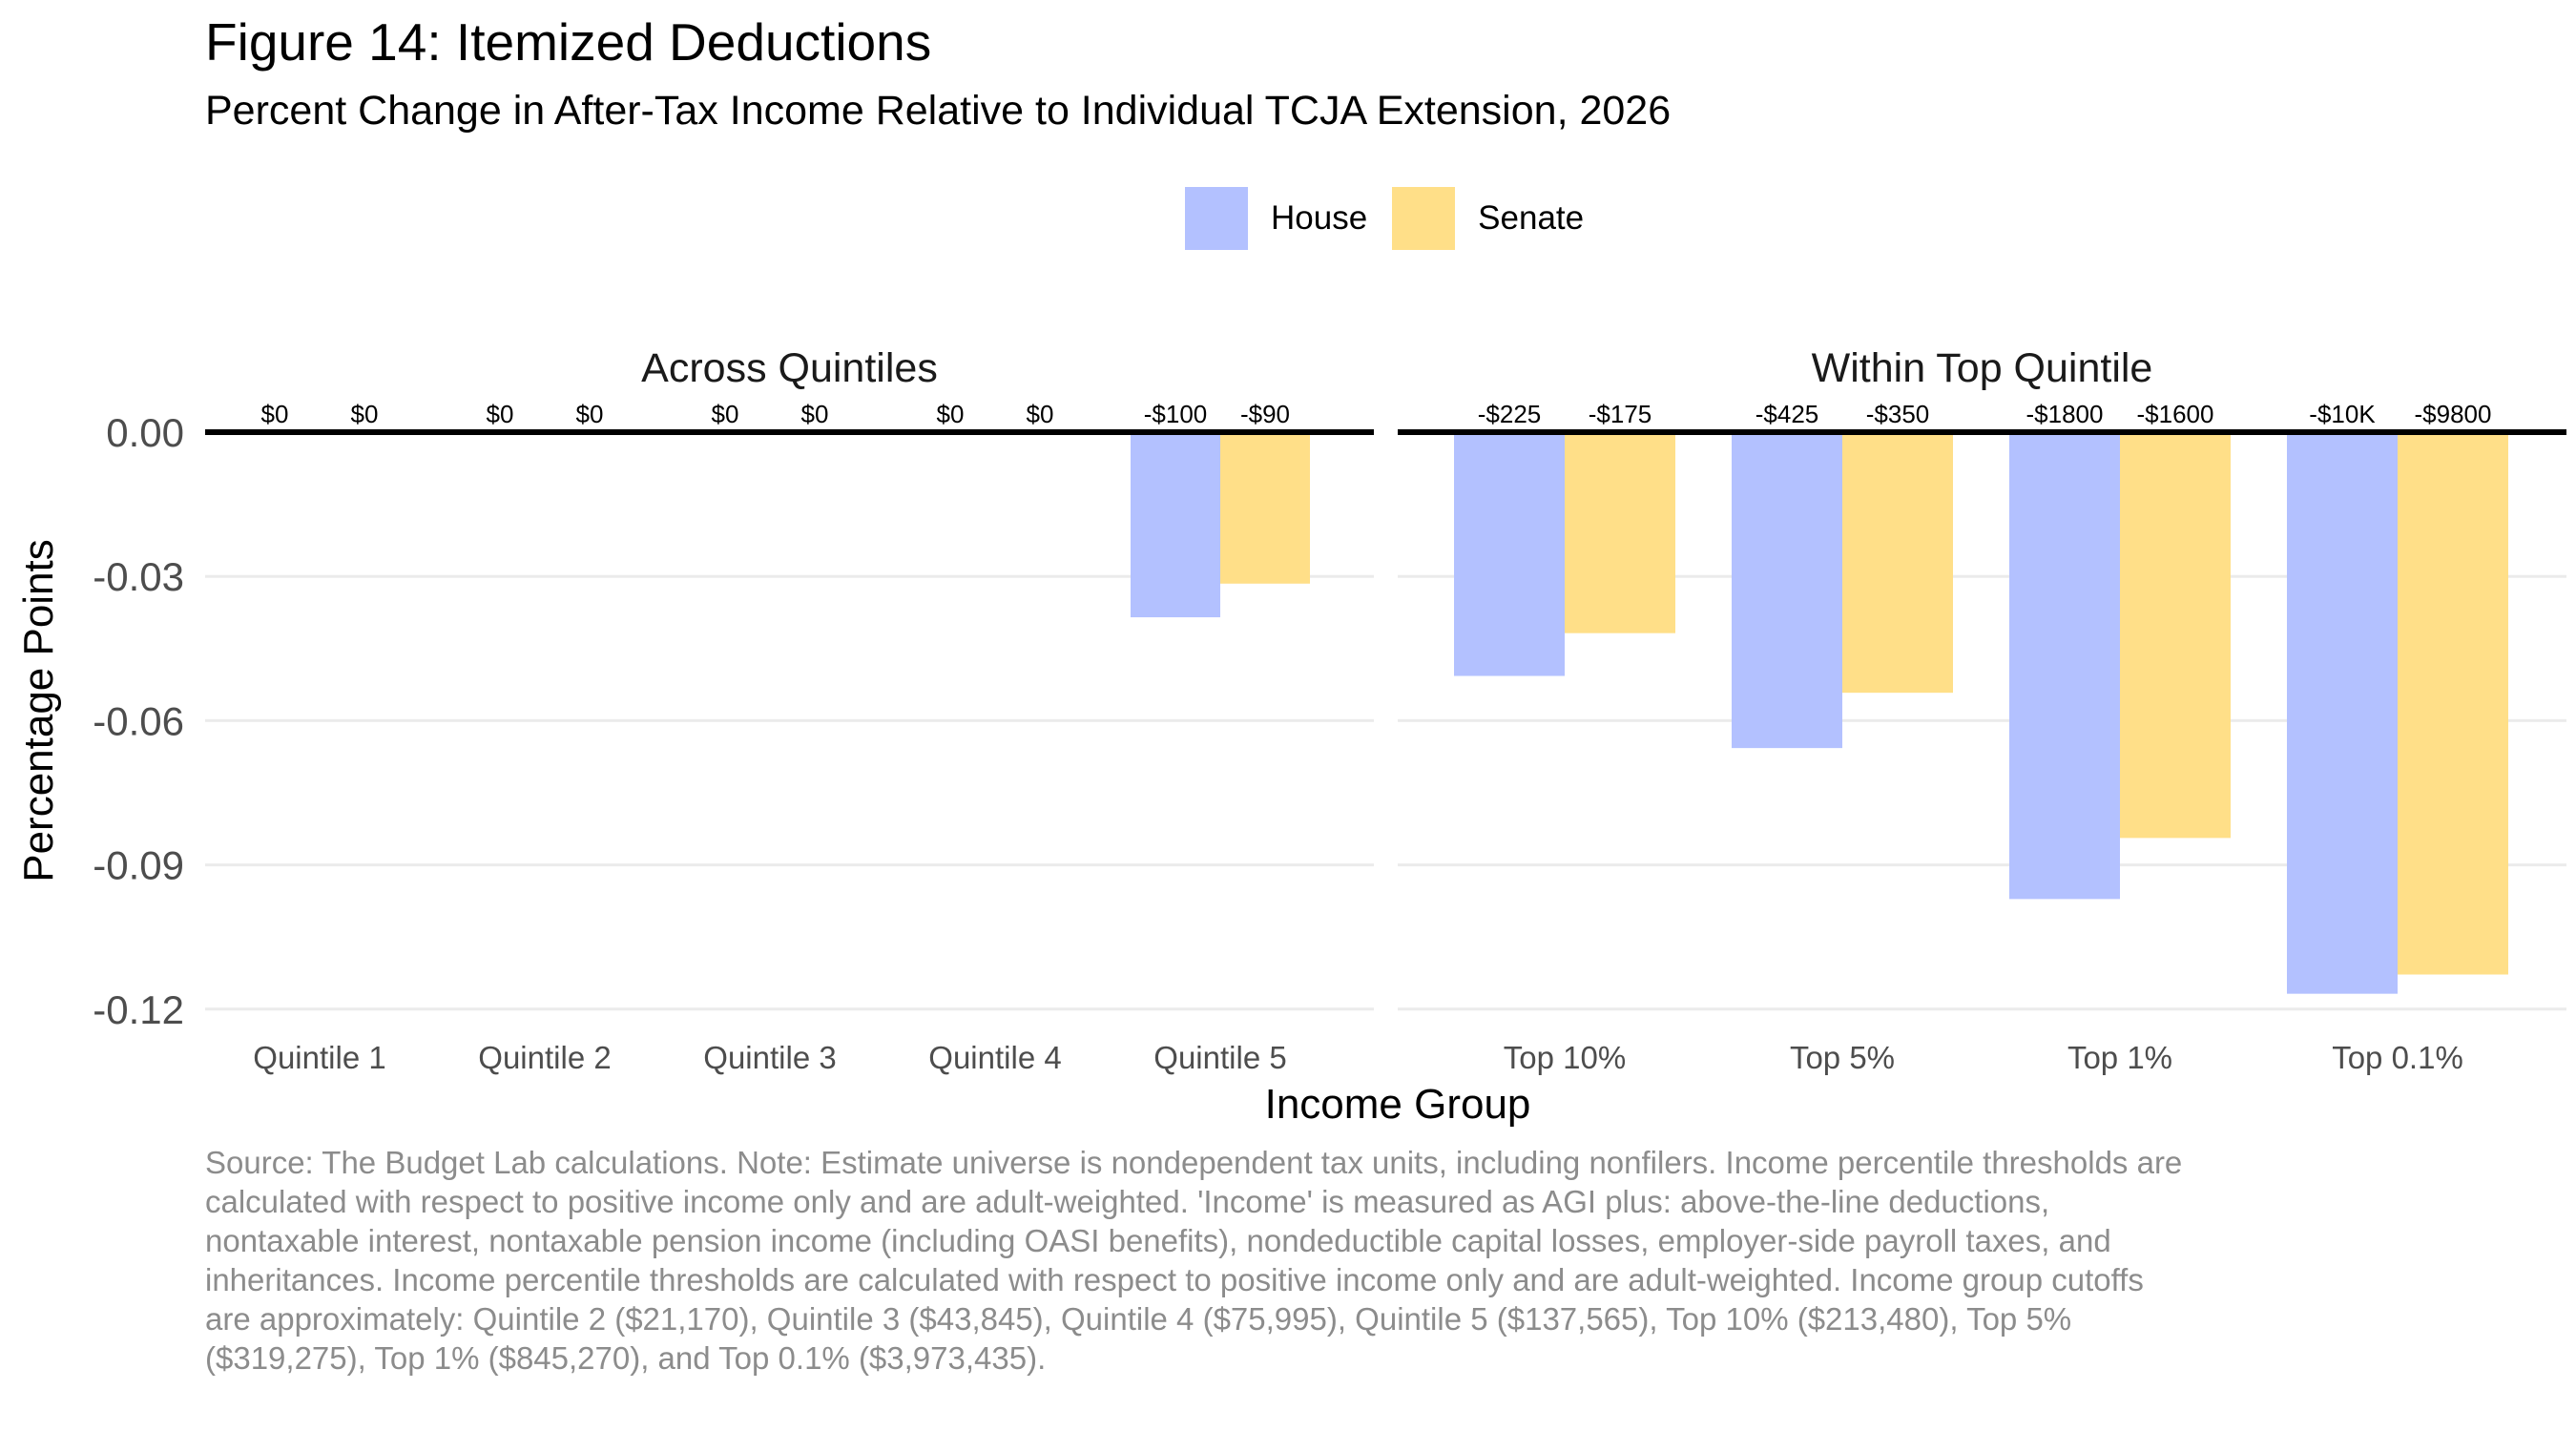 This screenshot has height=1431, width=2576. I want to click on legend: House Senate, so click(1397, 218).